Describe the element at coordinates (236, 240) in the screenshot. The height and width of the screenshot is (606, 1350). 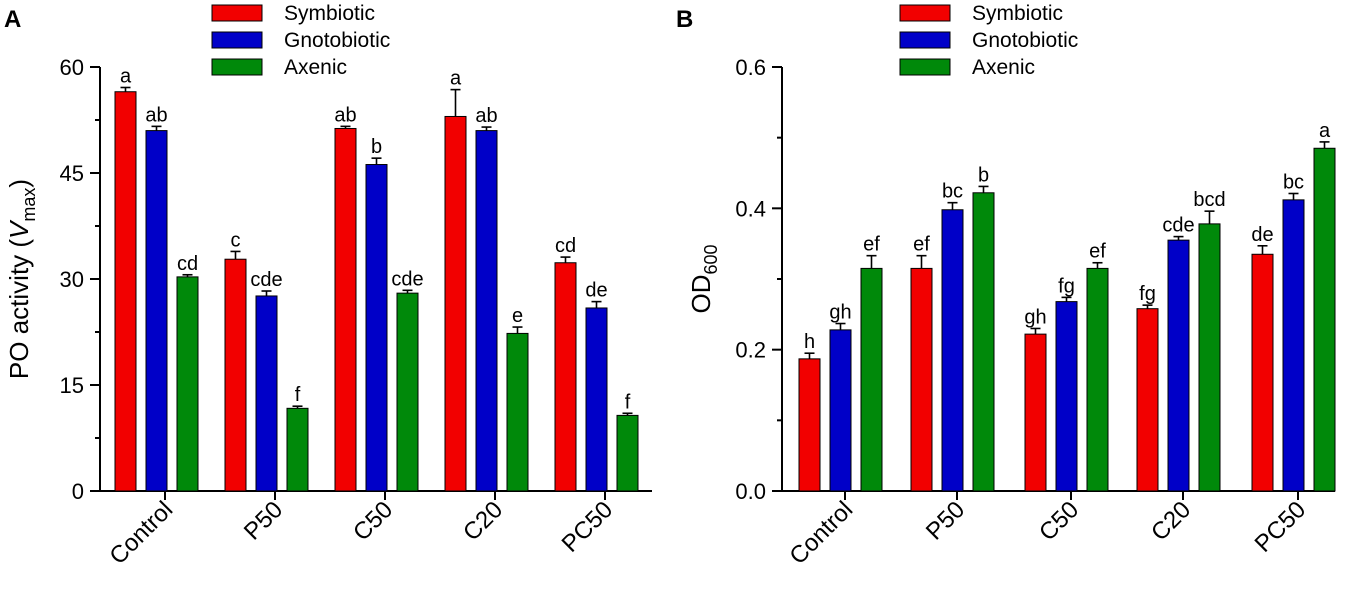
I see `significance-label: c` at that location.